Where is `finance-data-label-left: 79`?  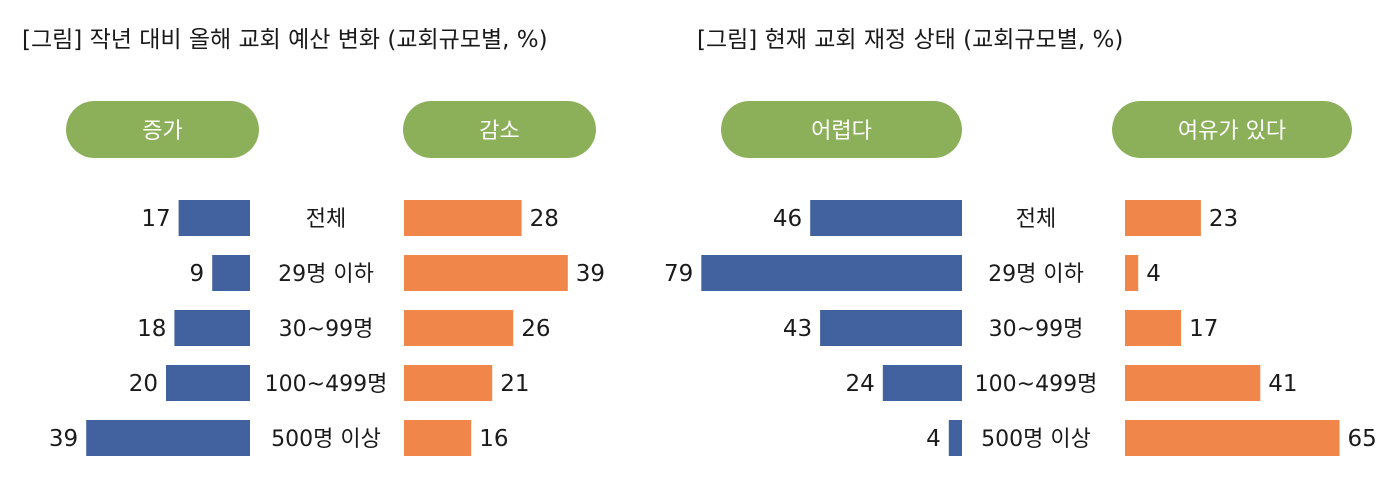 finance-data-label-left: 79 is located at coordinates (678, 274).